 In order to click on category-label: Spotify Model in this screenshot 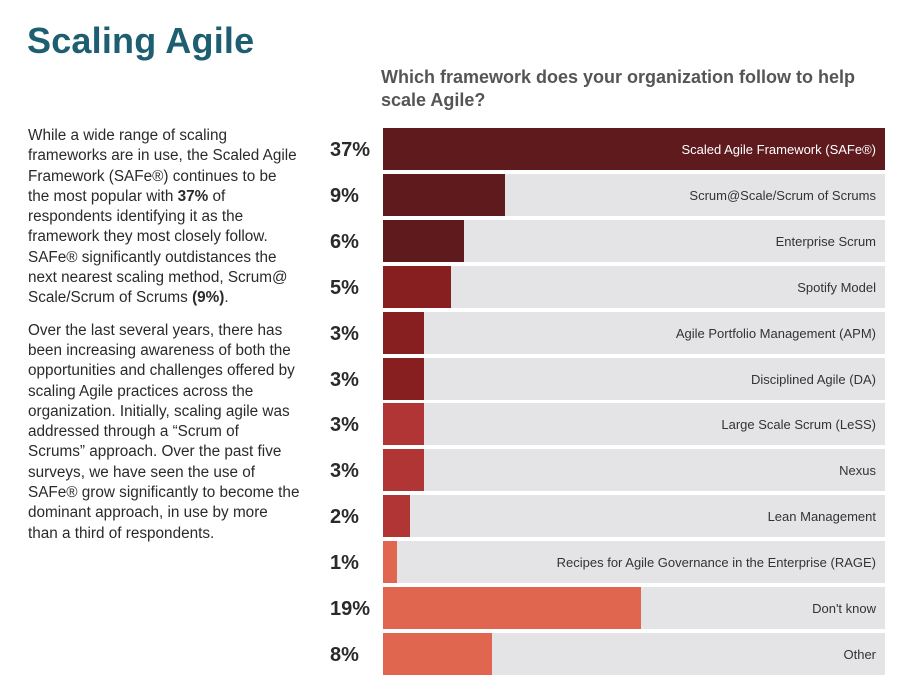, I will do `click(836, 287)`.